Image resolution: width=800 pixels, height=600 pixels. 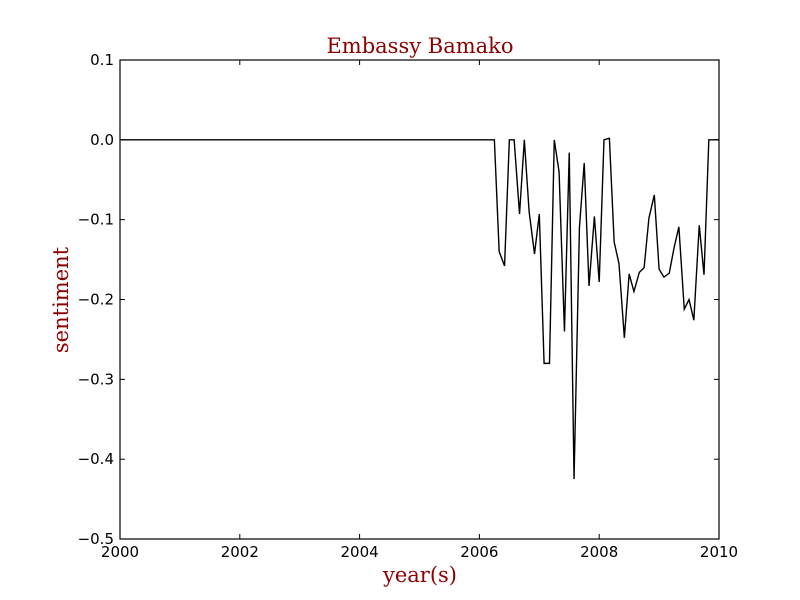 I want to click on x-tick-label: 2006, so click(x=479, y=552).